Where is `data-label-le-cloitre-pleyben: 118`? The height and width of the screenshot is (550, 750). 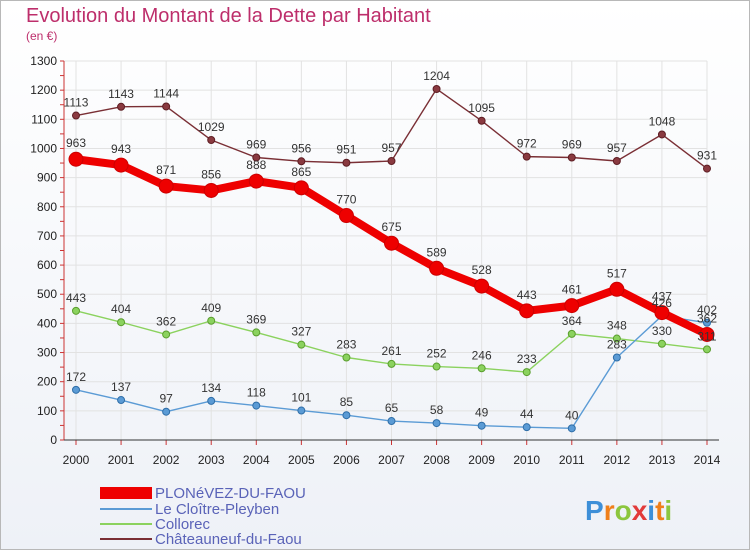
data-label-le-cloitre-pleyben: 118 is located at coordinates (256, 393).